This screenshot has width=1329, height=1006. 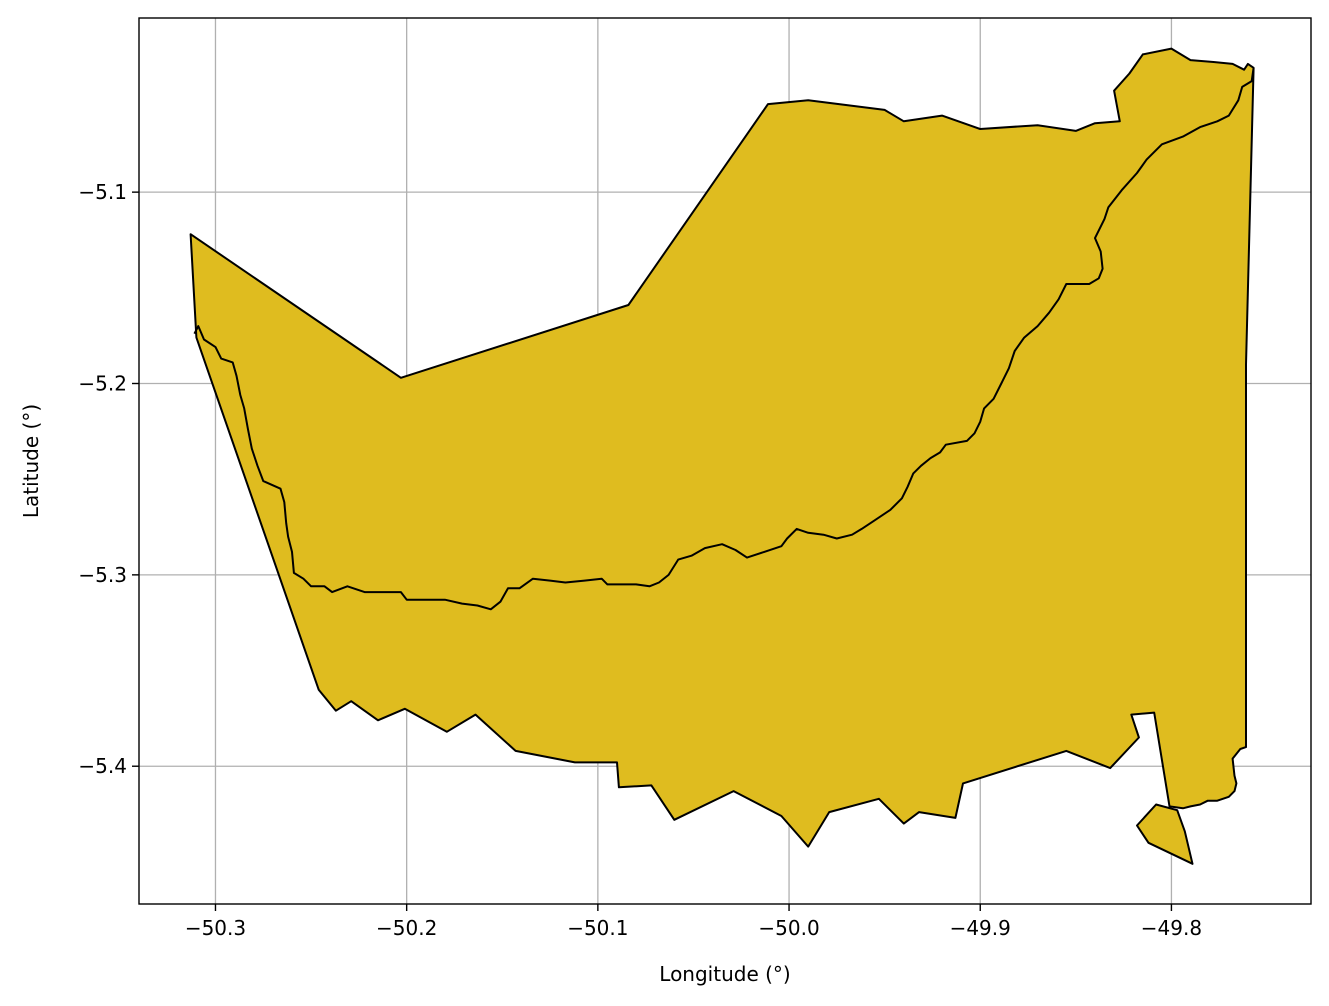 I want to click on y-tick-label: −5.2, so click(x=102, y=383).